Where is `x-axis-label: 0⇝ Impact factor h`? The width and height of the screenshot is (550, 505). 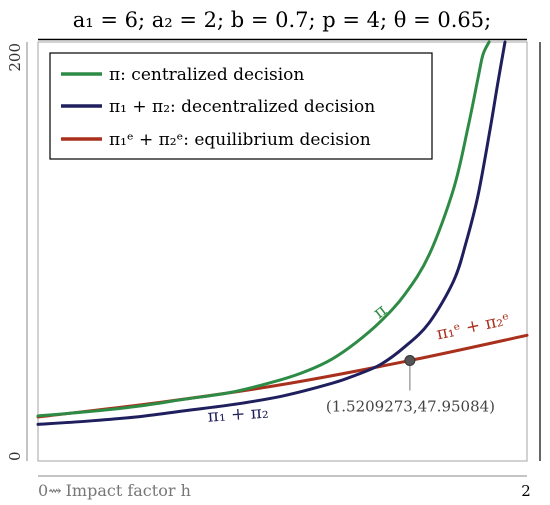 x-axis-label: 0⇝ Impact factor h is located at coordinates (114, 490).